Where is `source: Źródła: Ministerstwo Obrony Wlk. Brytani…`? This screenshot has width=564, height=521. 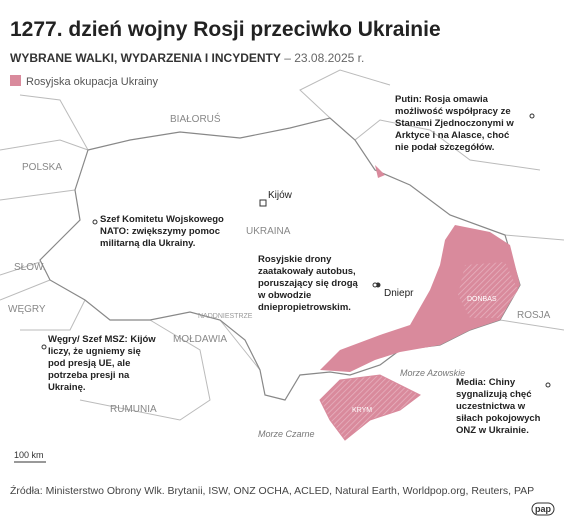
source: Źródła: Ministerstwo Obrony Wlk. Brytani… is located at coordinates (272, 490).